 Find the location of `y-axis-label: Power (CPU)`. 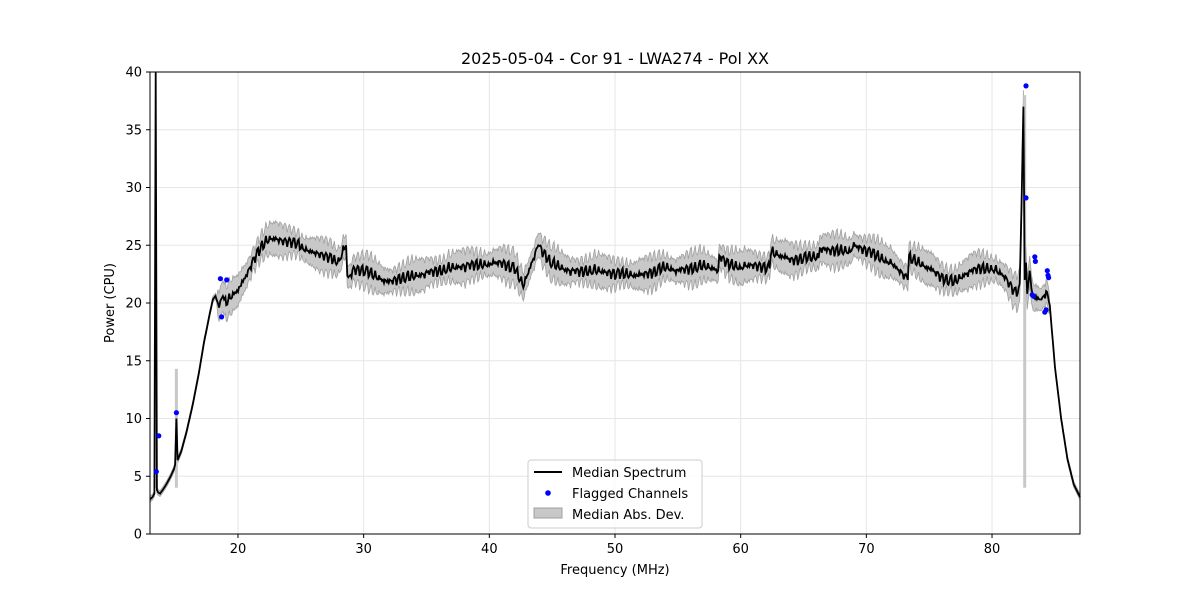

y-axis-label: Power (CPU) is located at coordinates (110, 303).